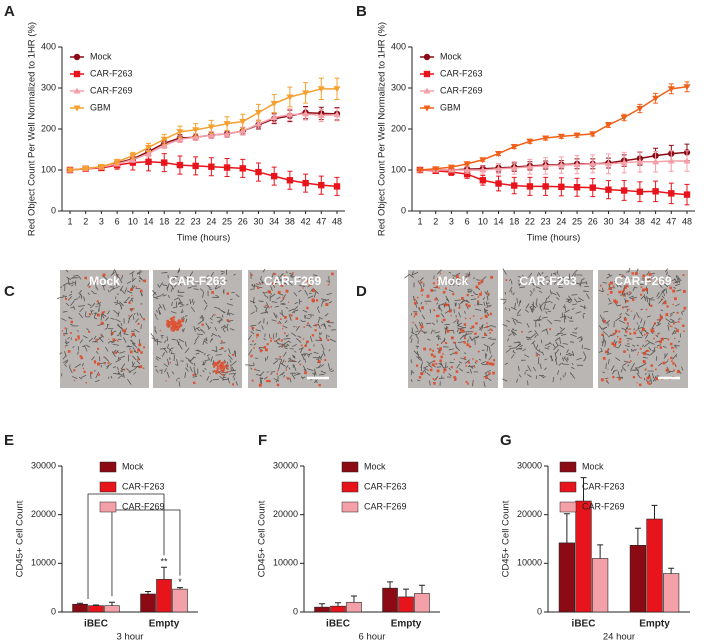  Describe the element at coordinates (48, 128) in the screenshot. I see `y-tick-label: 200` at that location.